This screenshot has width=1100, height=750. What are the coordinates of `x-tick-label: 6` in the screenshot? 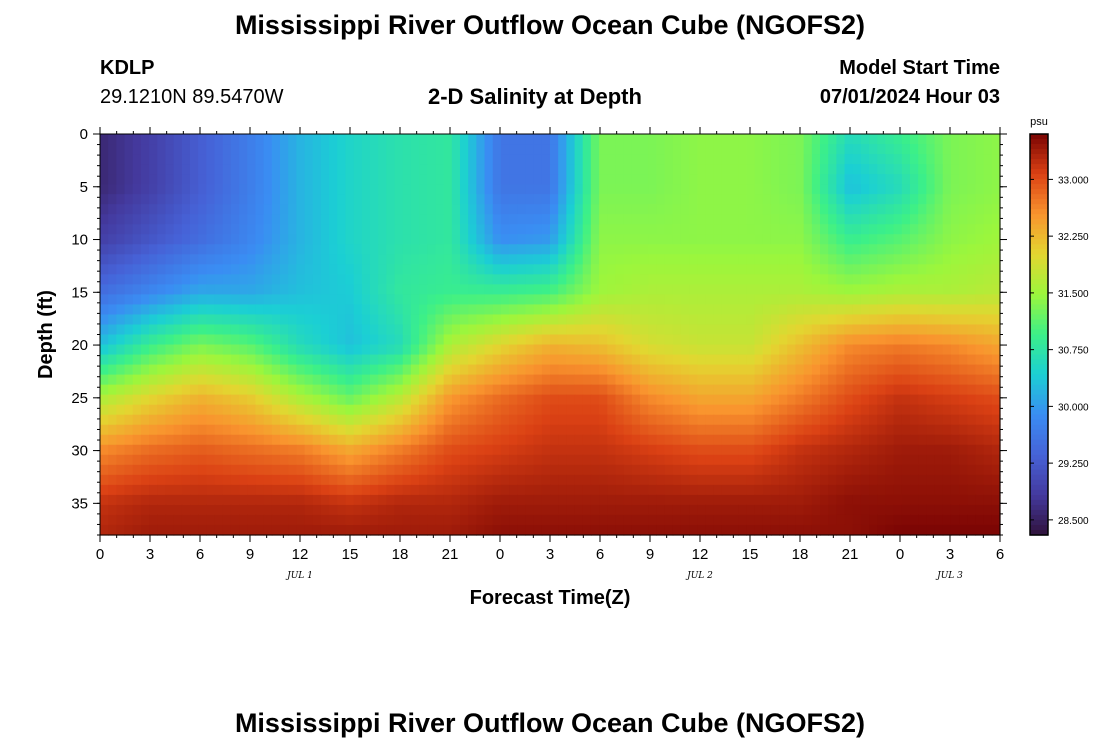 It's located at (600, 554).